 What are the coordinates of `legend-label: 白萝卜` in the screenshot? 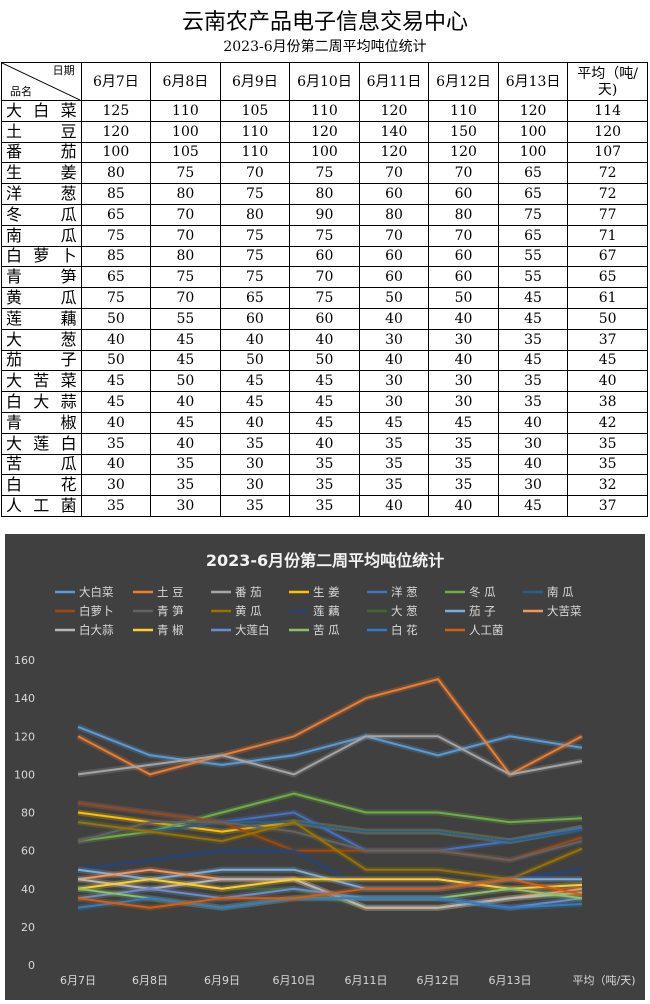 It's located at (96, 611).